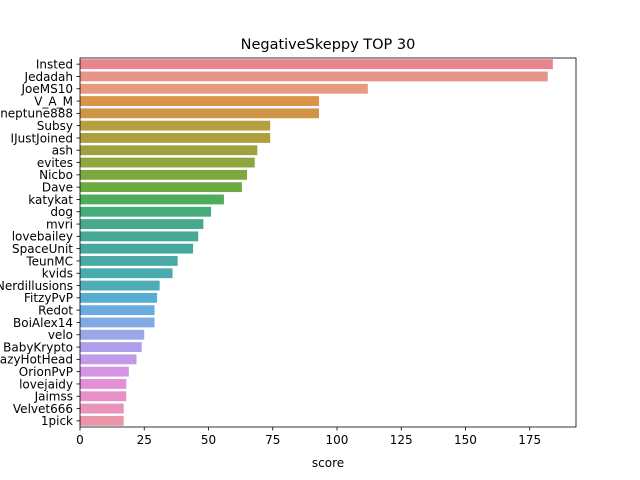 The image size is (640, 480). What do you see at coordinates (42, 249) in the screenshot?
I see `y-tick-label-15: SpaceUnit` at bounding box center [42, 249].